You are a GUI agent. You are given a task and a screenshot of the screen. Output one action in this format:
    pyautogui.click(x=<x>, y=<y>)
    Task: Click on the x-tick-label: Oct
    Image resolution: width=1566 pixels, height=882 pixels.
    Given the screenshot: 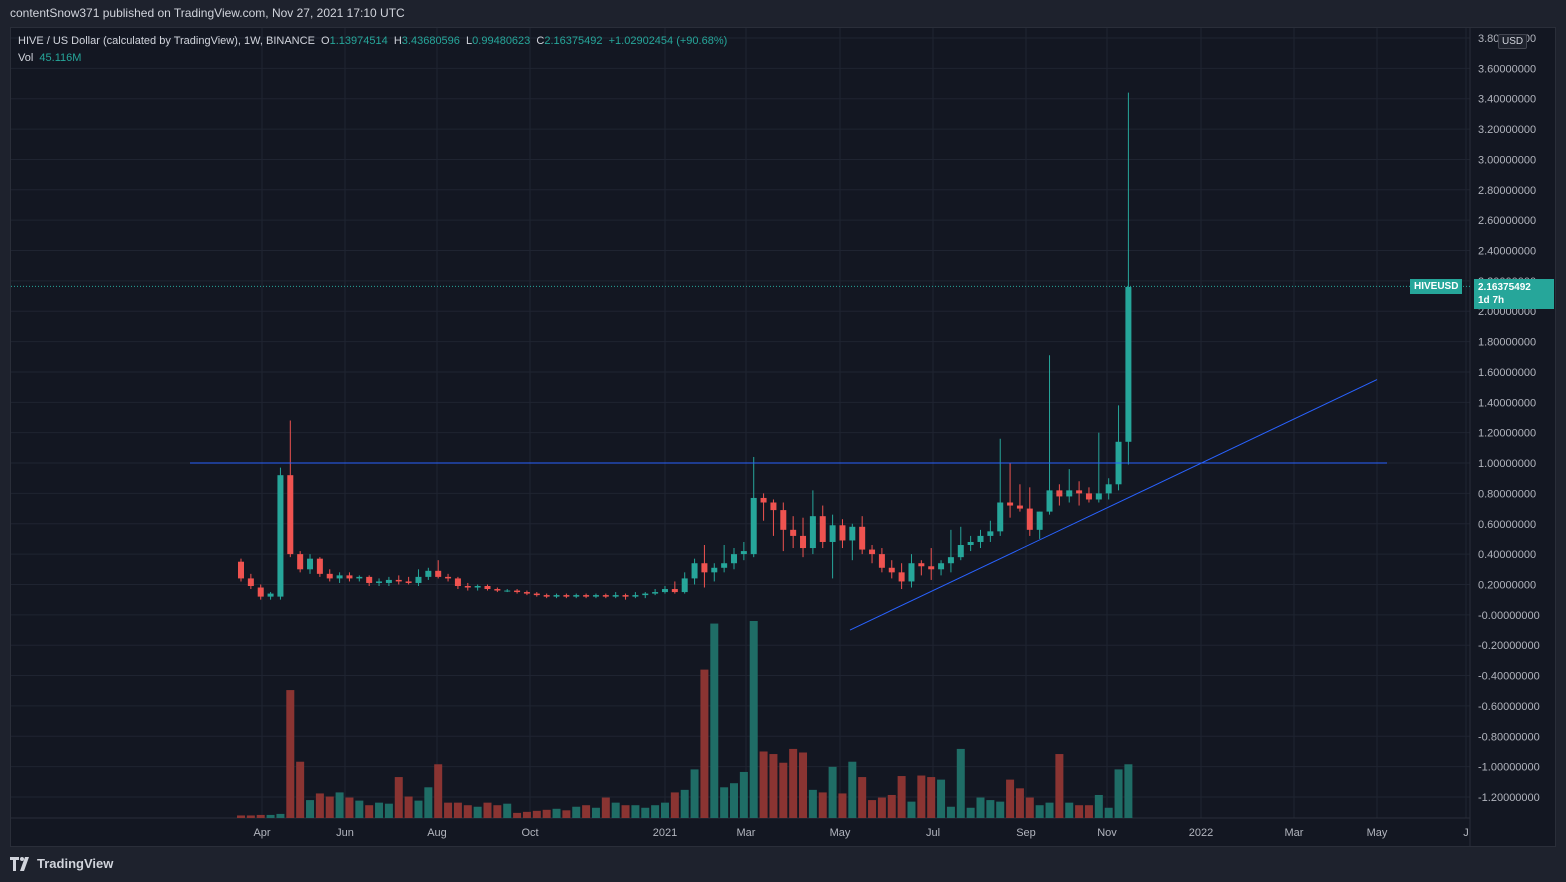 What is the action you would take?
    pyautogui.click(x=529, y=833)
    